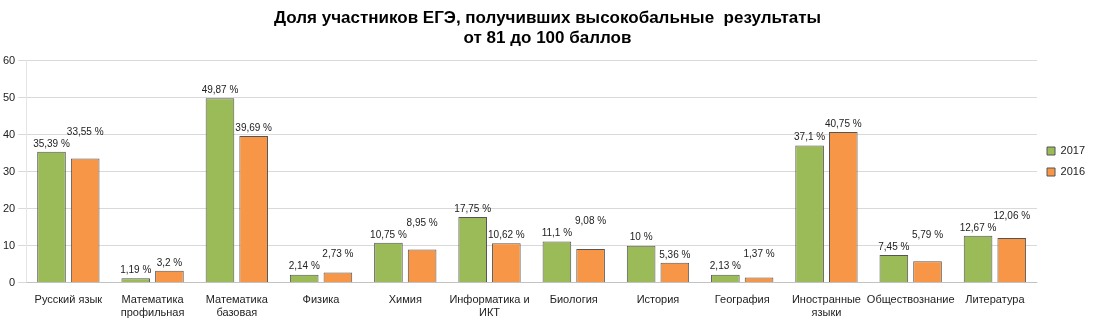 The height and width of the screenshot is (323, 1105). I want to click on y-tick-label: 60, so click(9, 59).